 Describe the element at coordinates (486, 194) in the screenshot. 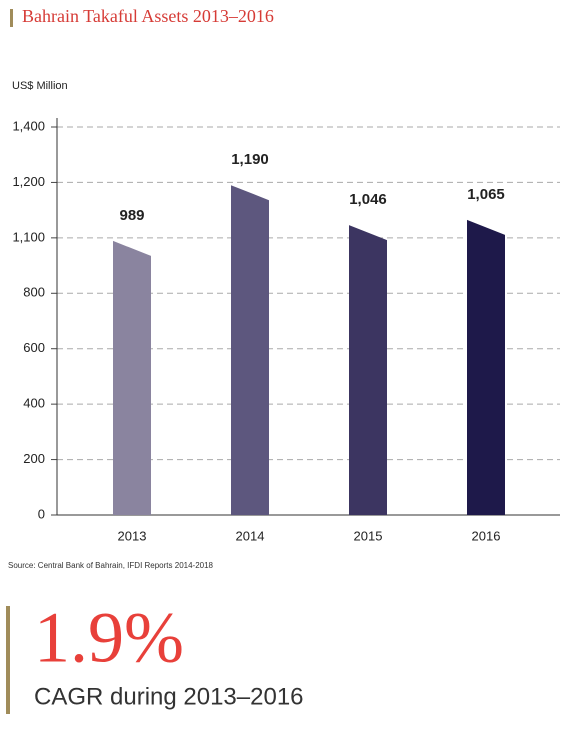

I see `value-label: 1,065` at that location.